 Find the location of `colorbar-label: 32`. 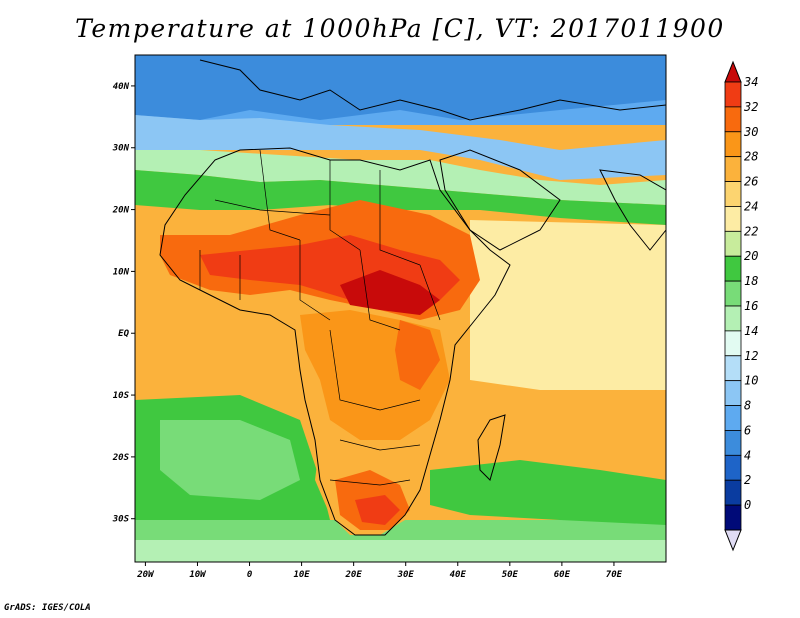

colorbar-label: 32 is located at coordinates (750, 107).